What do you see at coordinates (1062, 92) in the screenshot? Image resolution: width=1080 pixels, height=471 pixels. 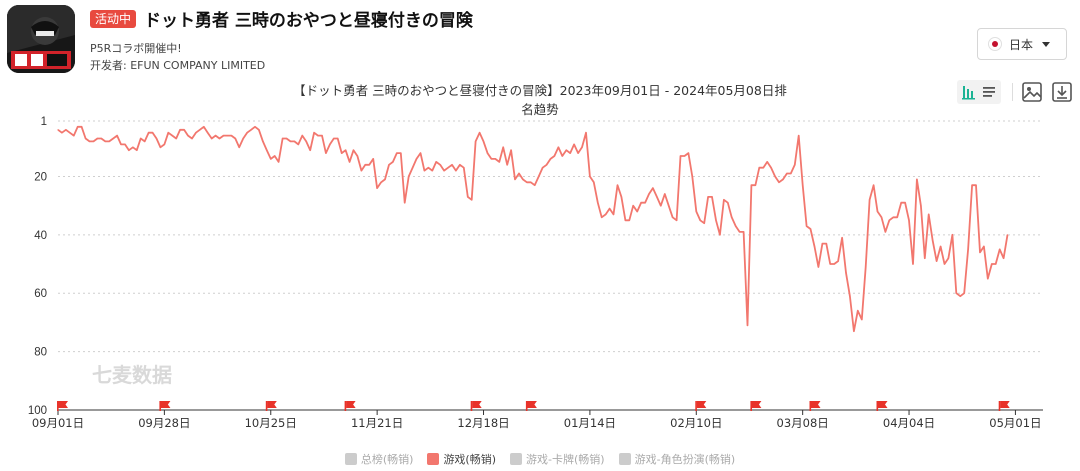 I see `download-button` at bounding box center [1062, 92].